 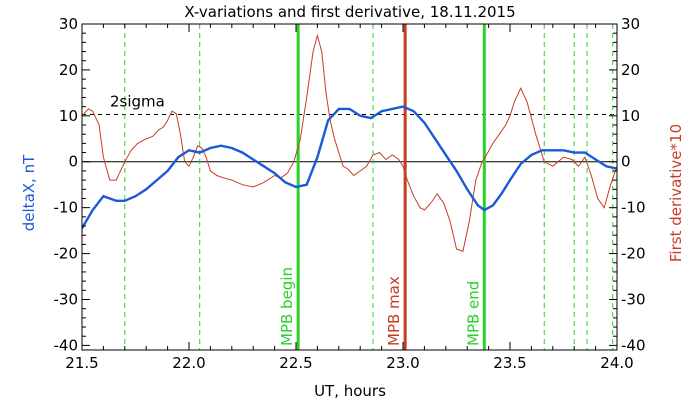 What do you see at coordinates (287, 306) in the screenshot?
I see `event-label: MPB begin` at bounding box center [287, 306].